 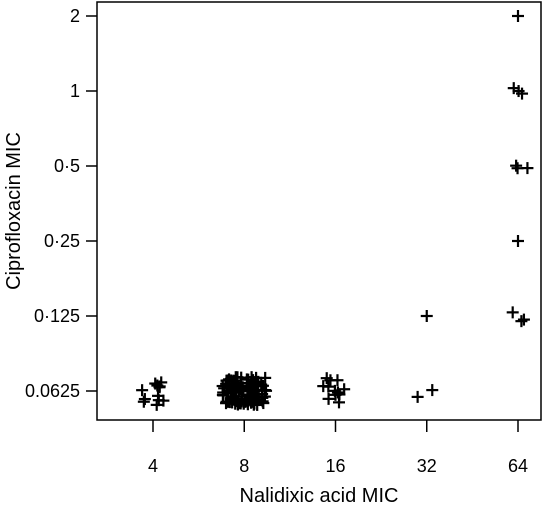 I want to click on x-tick-label: 32, so click(x=427, y=466).